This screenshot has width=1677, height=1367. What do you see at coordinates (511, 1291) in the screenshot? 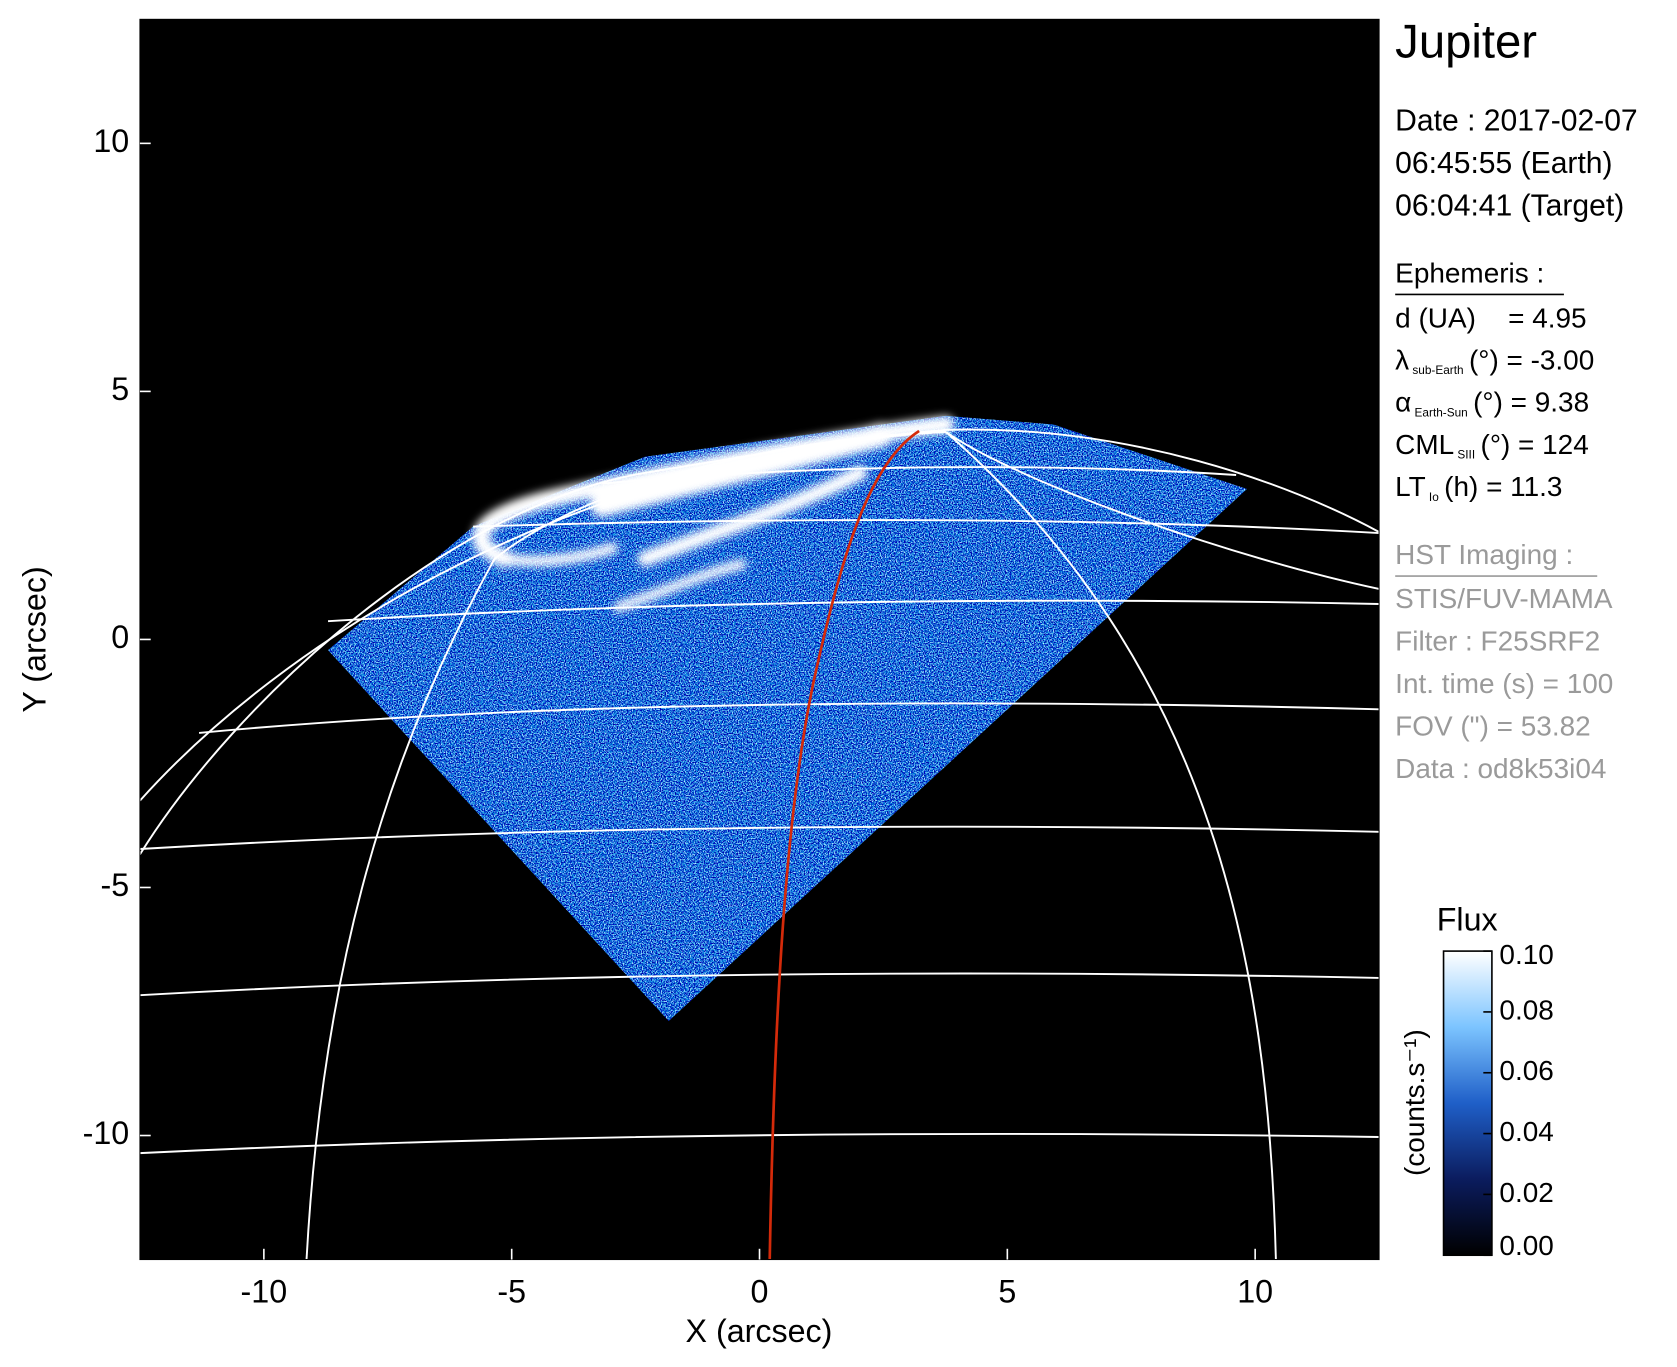
I see `x-tick-label: -5` at bounding box center [511, 1291].